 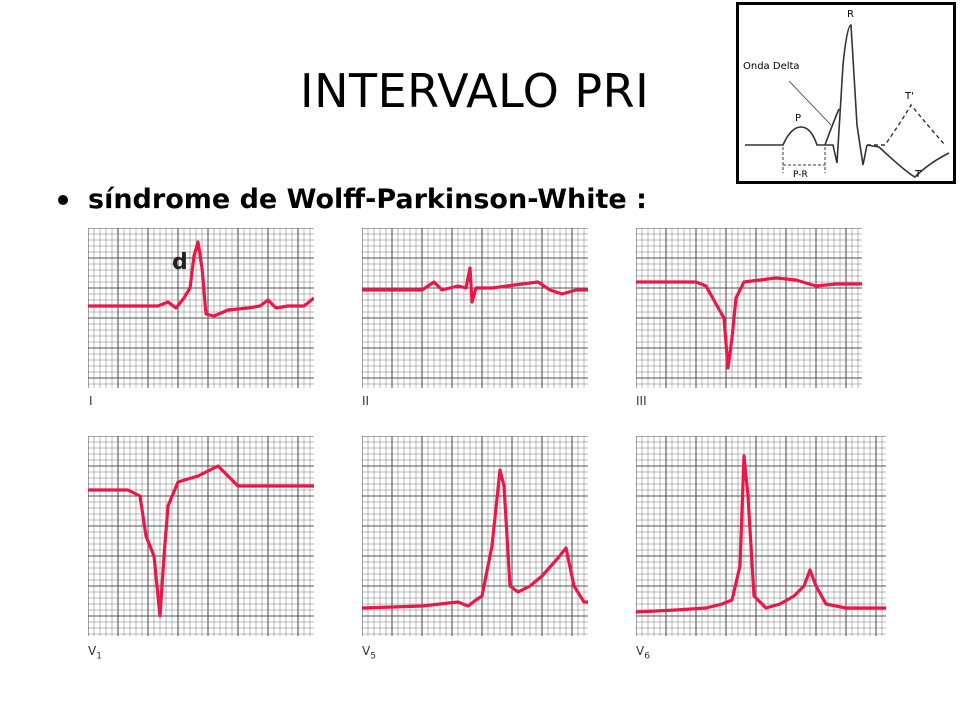 I want to click on bullet-item: síndrome de Wolff-Parkinson-White :, so click(x=352, y=199).